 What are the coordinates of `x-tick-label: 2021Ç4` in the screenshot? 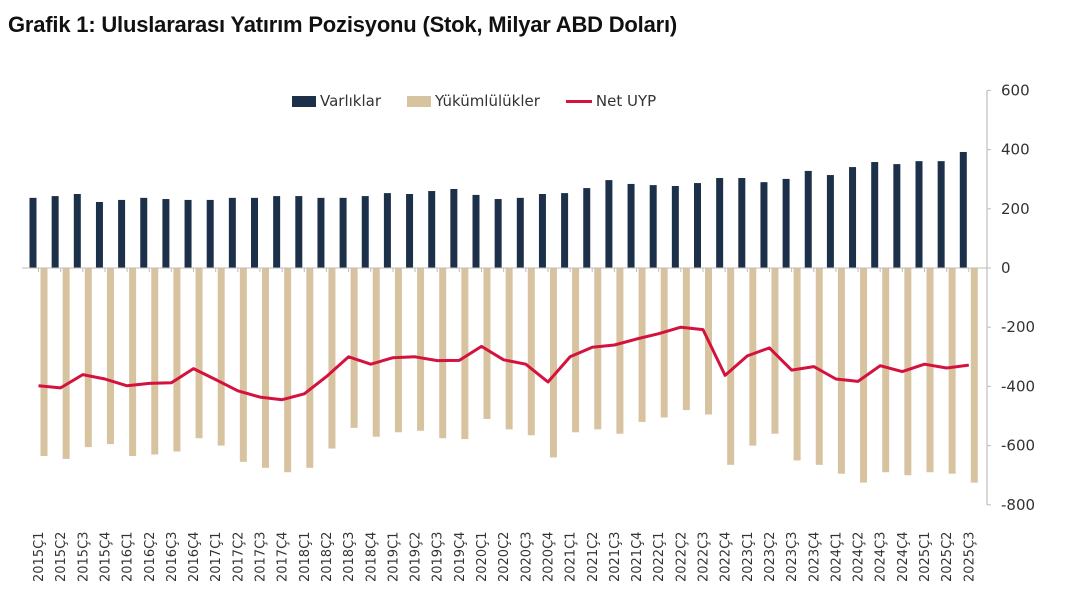 It's located at (637, 557).